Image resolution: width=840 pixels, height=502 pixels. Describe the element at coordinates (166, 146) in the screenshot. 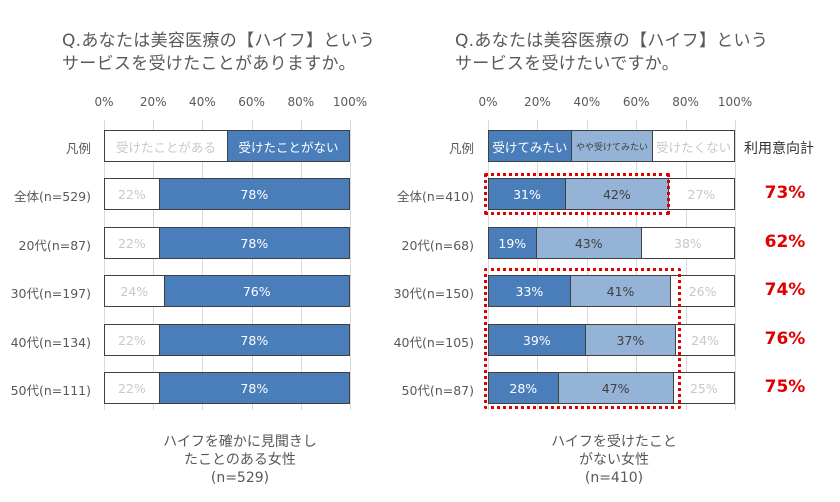

I see `legend-item: 受けたことがある` at that location.